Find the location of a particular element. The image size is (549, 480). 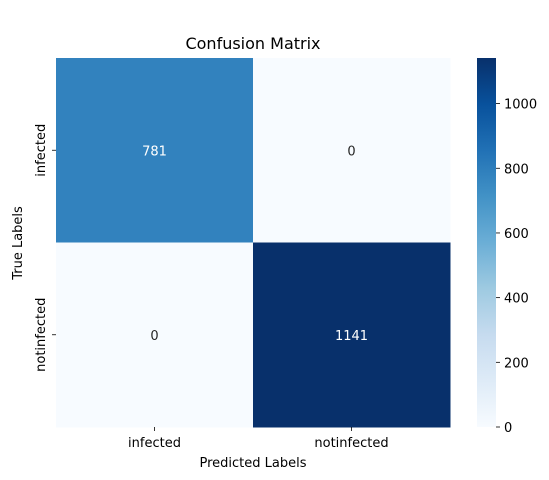

colorbar is located at coordinates (486, 242).